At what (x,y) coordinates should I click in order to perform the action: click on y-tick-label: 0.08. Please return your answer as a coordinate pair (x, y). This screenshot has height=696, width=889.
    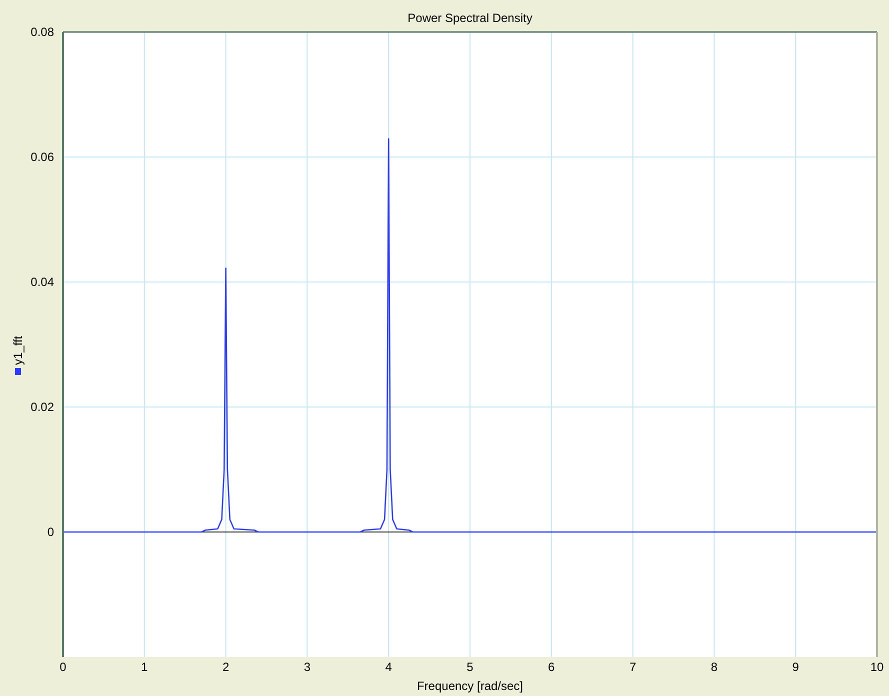
    Looking at the image, I should click on (42, 32).